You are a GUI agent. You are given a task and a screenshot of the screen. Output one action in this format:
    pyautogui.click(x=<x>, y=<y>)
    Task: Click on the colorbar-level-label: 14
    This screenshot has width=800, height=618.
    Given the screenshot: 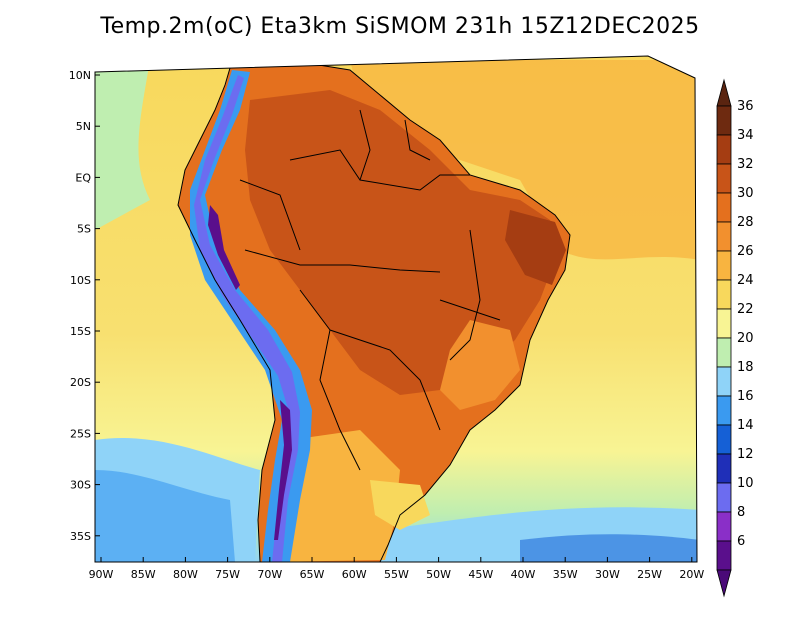 What is the action you would take?
    pyautogui.click(x=745, y=425)
    